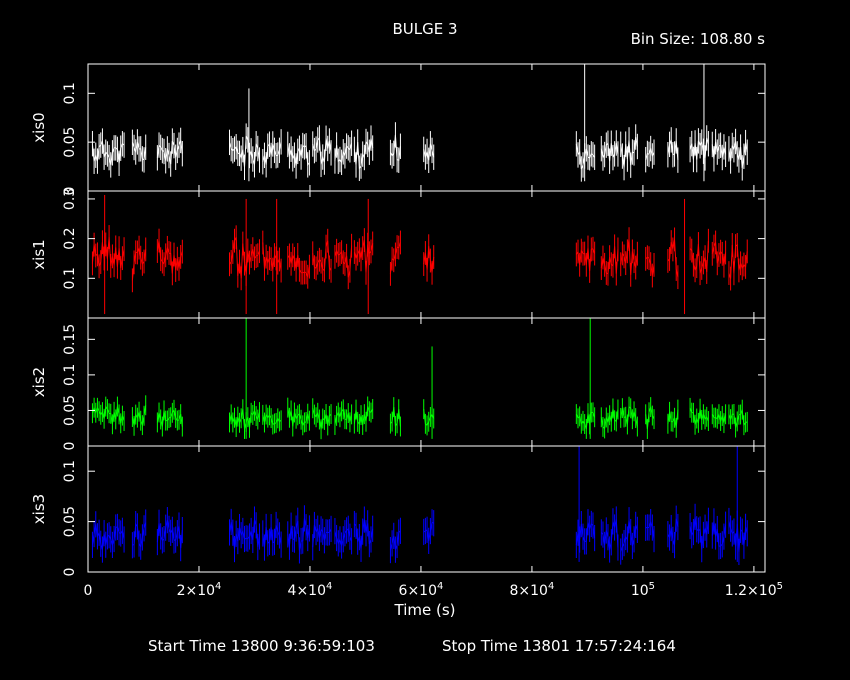 This screenshot has width=850, height=680. What do you see at coordinates (425, 610) in the screenshot?
I see `x-axis-label: Time (s)` at bounding box center [425, 610].